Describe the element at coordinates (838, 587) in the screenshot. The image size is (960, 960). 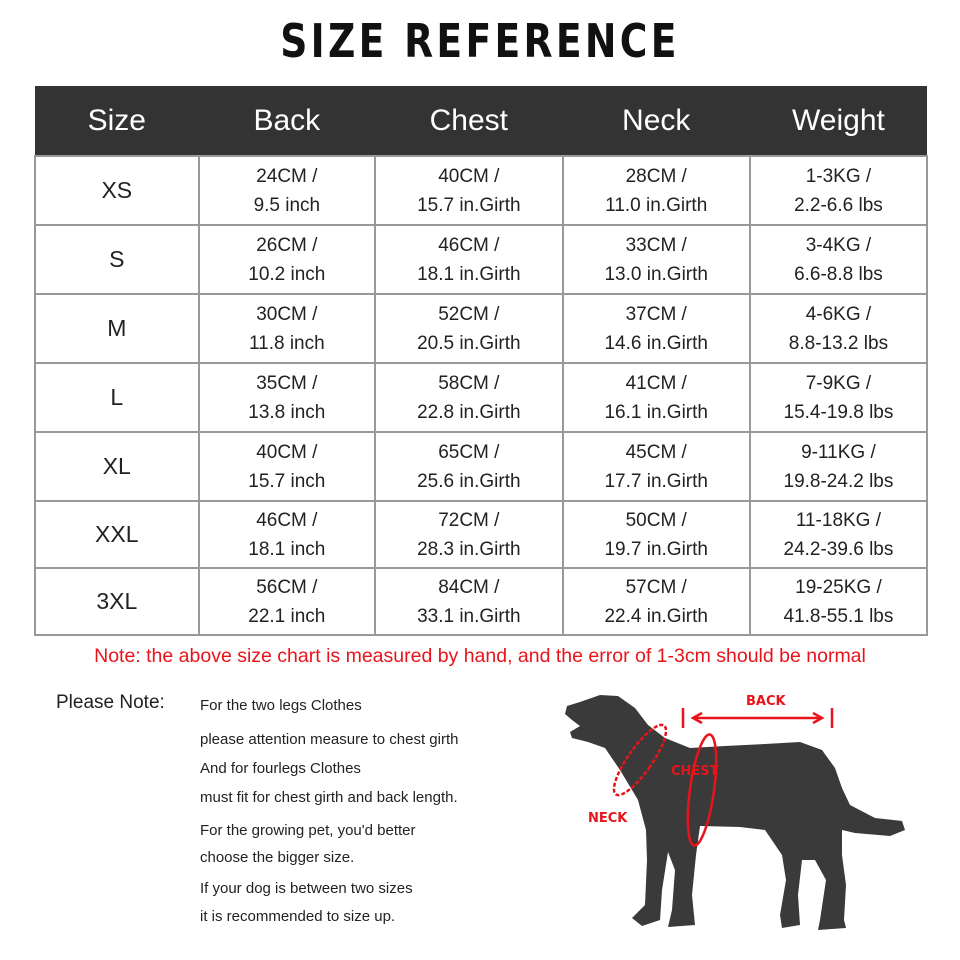
I see `weight-value-line: 19-25KG /` at that location.